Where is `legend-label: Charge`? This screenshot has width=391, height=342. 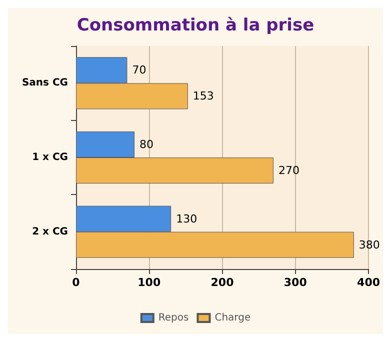 legend-label: Charge is located at coordinates (232, 318).